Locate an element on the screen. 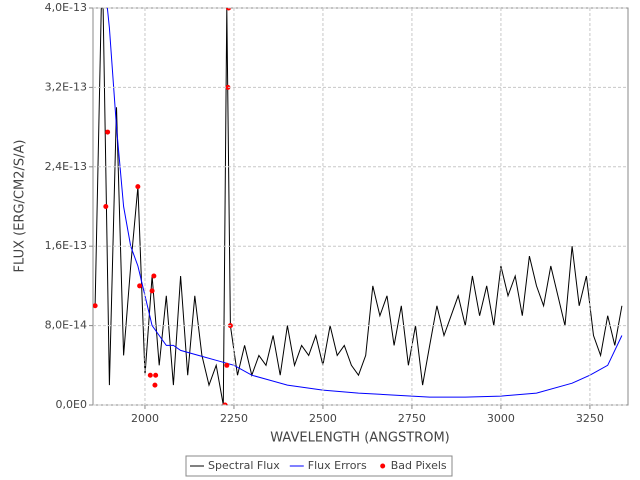 This screenshot has height=480, width=640. legend-label: Spectral Flux is located at coordinates (244, 465).